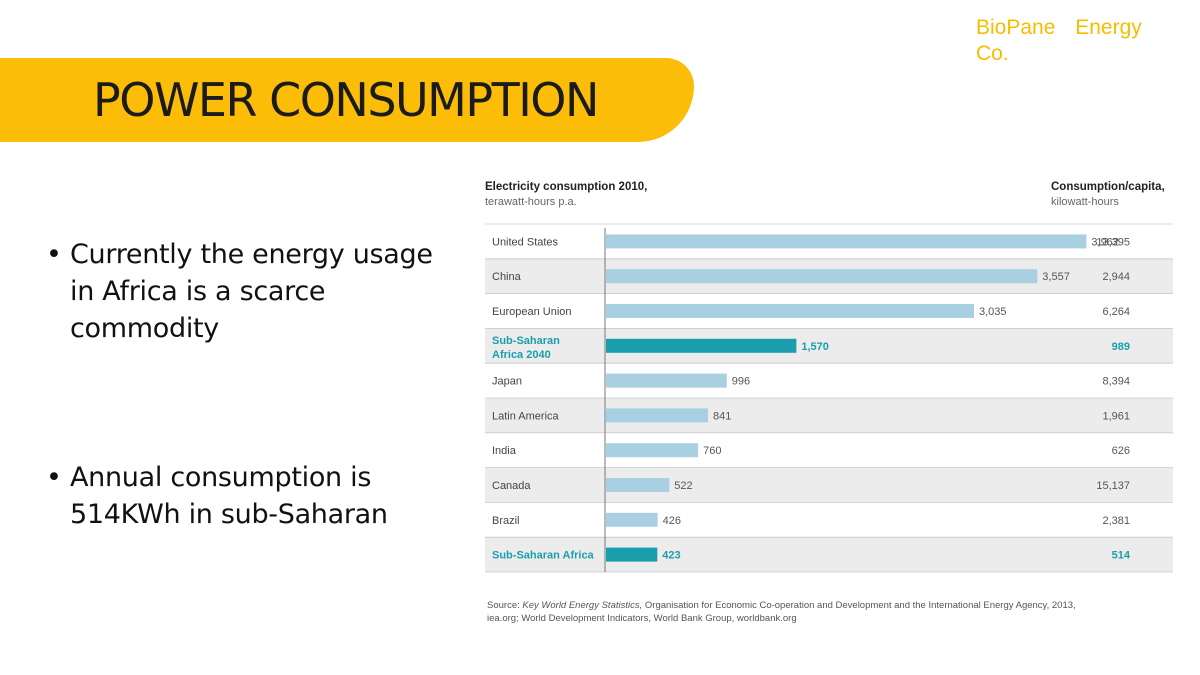 The image size is (1200, 675). Describe the element at coordinates (672, 521) in the screenshot. I see `bar-value-label: 426` at that location.